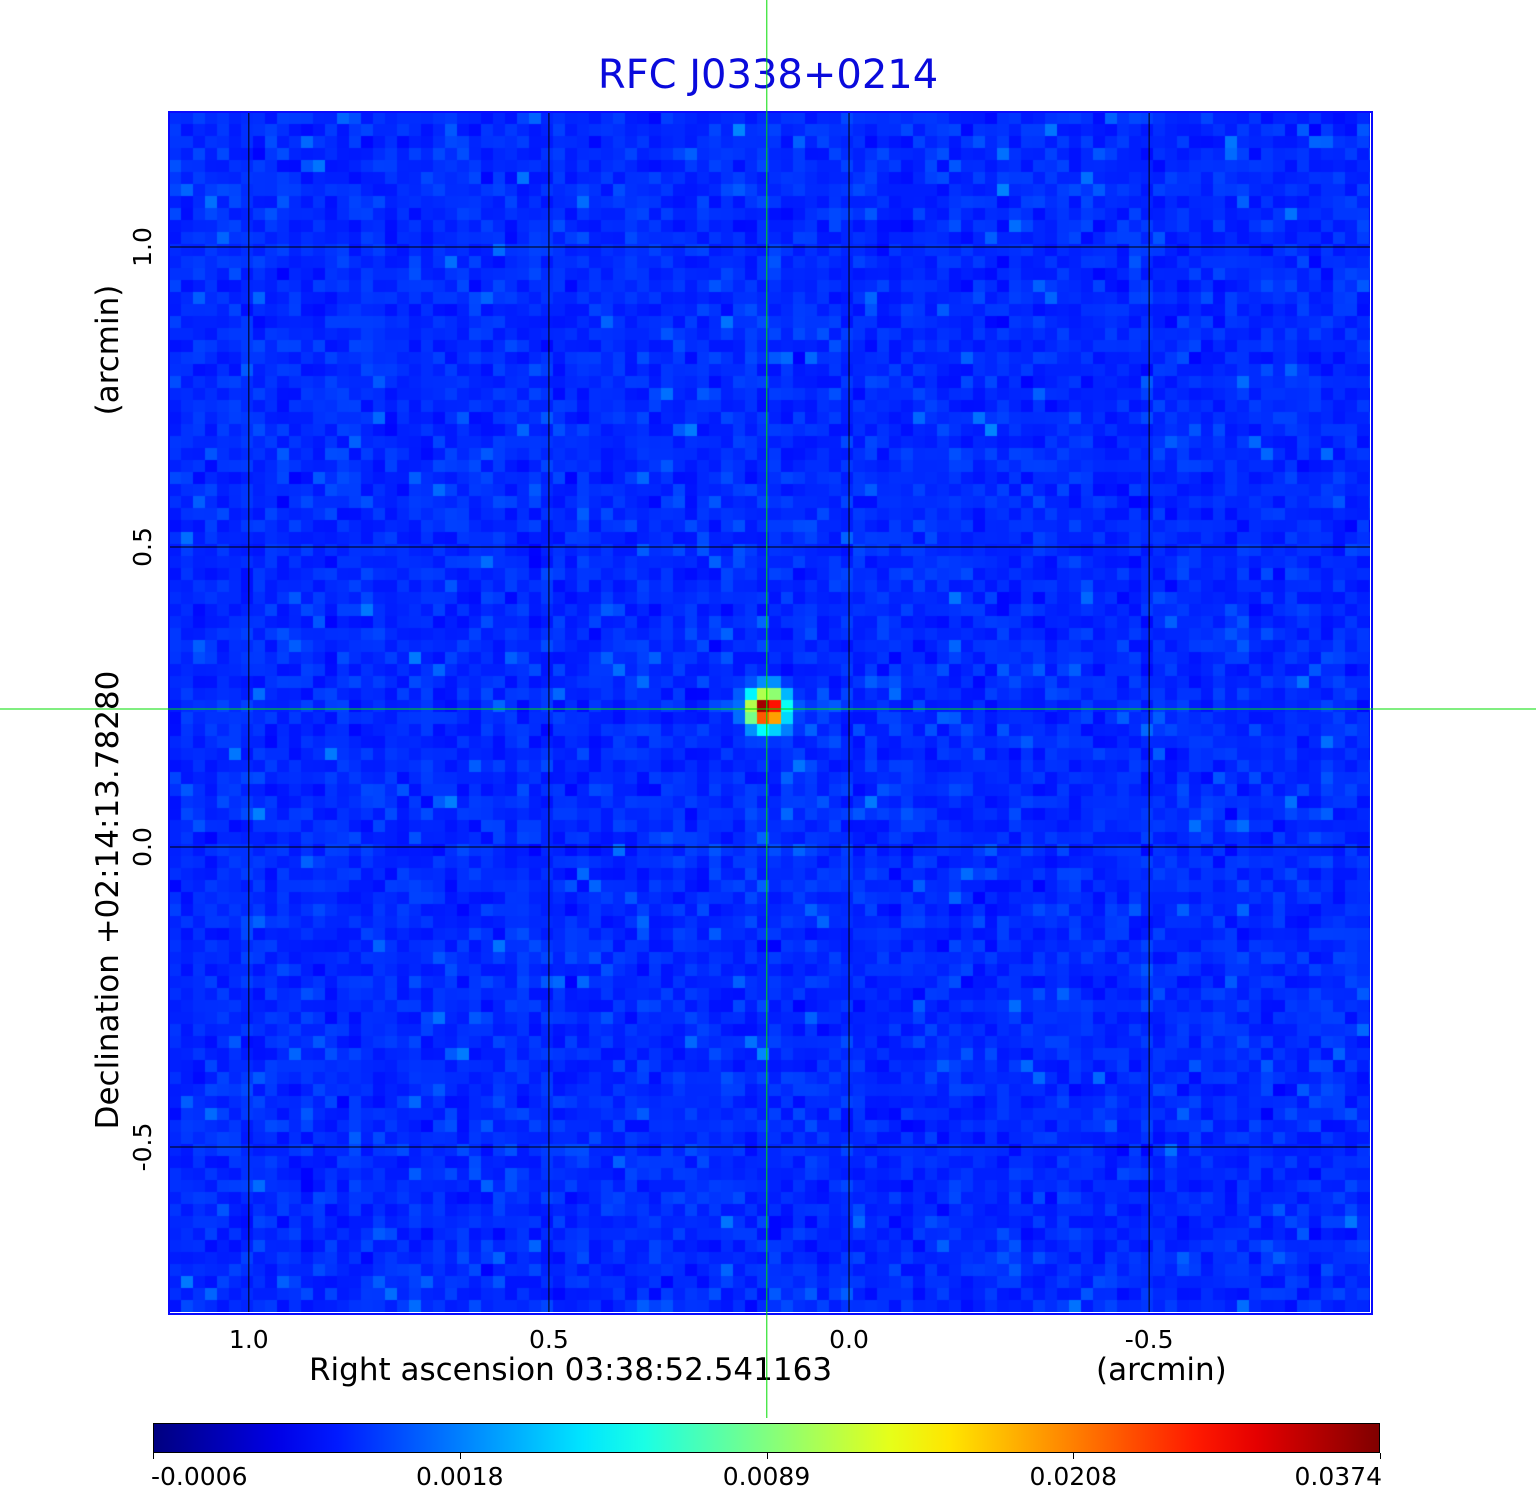 The width and height of the screenshot is (1536, 1511). I want to click on y-tick-label: 0.5, so click(142, 547).